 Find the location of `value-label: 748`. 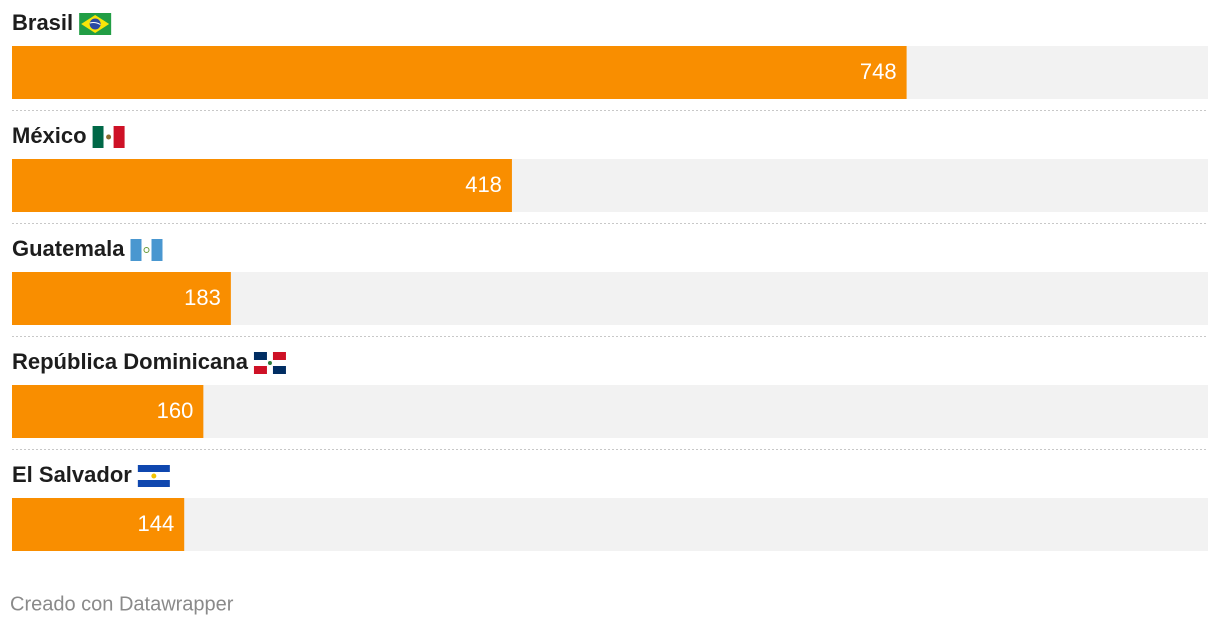

value-label: 748 is located at coordinates (878, 71).